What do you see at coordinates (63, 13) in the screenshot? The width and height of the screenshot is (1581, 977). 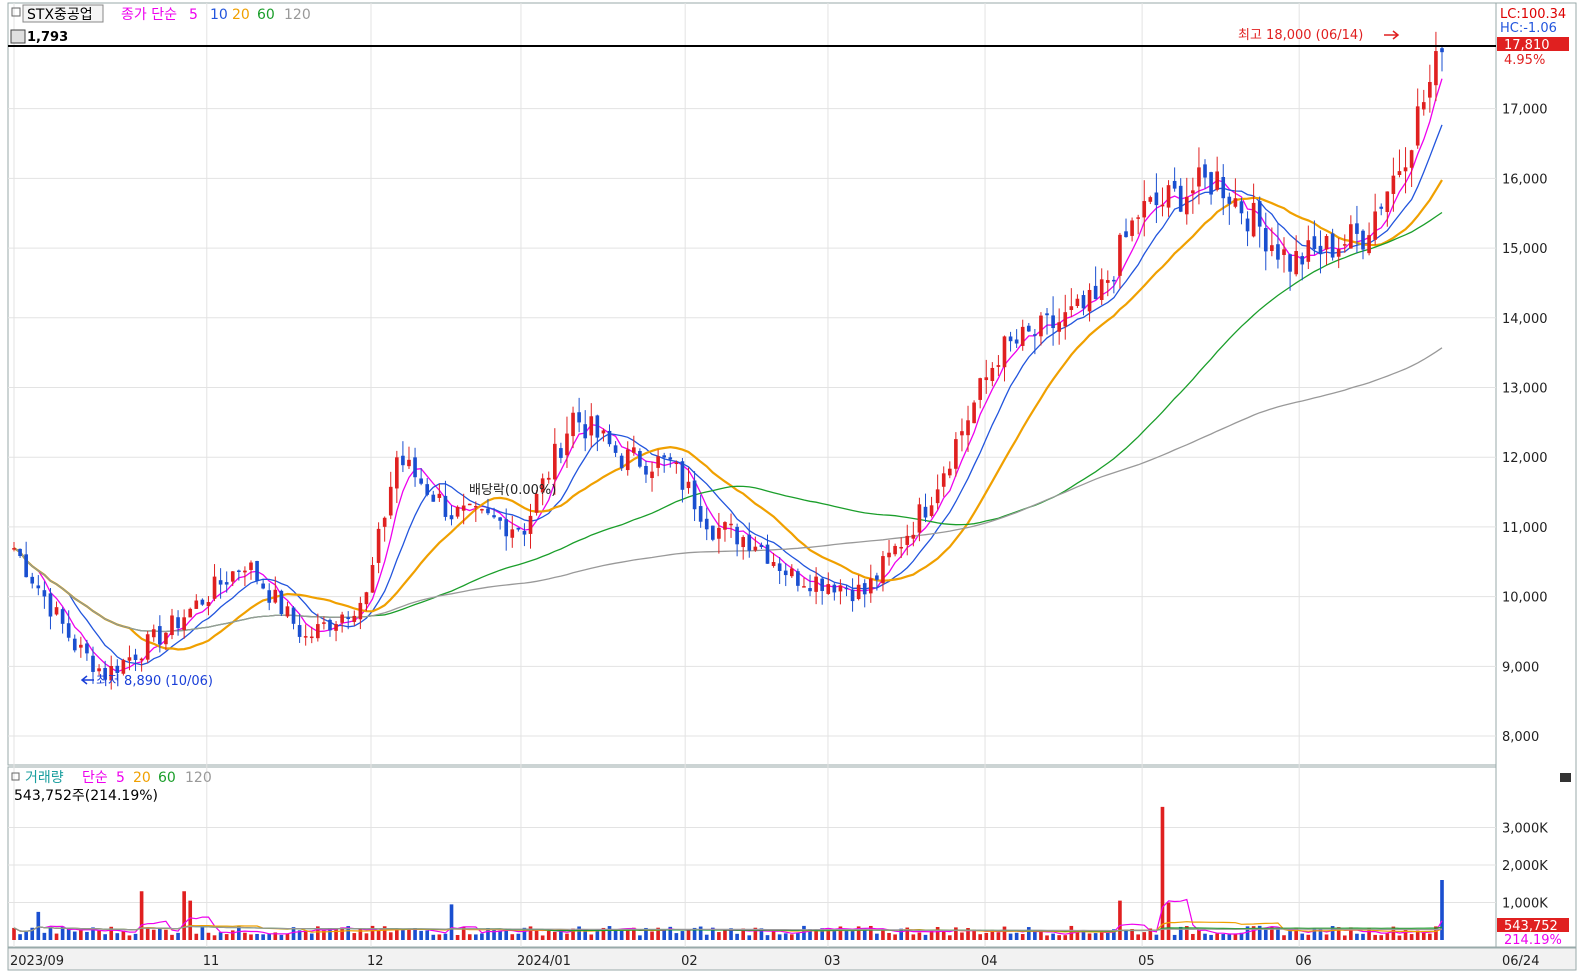 I see `stock-name-box` at bounding box center [63, 13].